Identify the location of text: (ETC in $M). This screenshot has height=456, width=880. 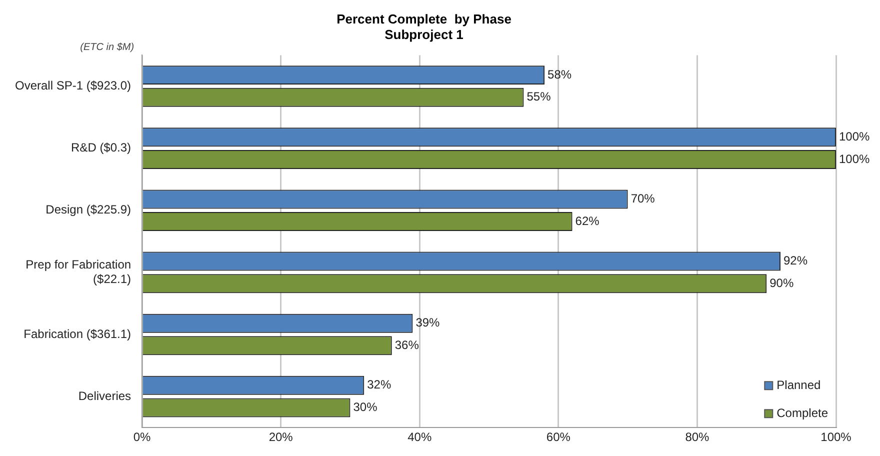
(107, 47).